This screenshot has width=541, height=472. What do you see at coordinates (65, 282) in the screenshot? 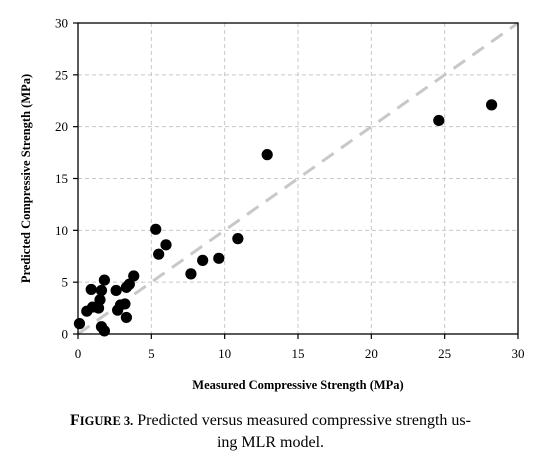
I see `y-tick-label: 5` at bounding box center [65, 282].